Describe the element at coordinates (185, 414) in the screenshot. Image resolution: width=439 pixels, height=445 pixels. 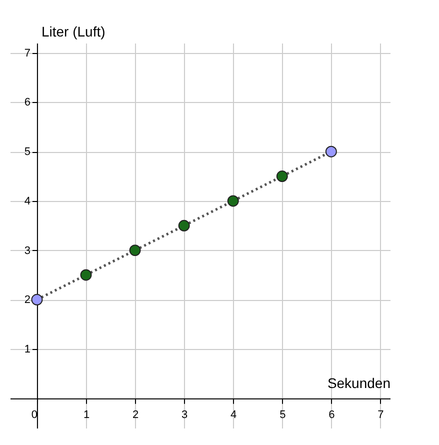
I see `x-tick-label: 3` at that location.